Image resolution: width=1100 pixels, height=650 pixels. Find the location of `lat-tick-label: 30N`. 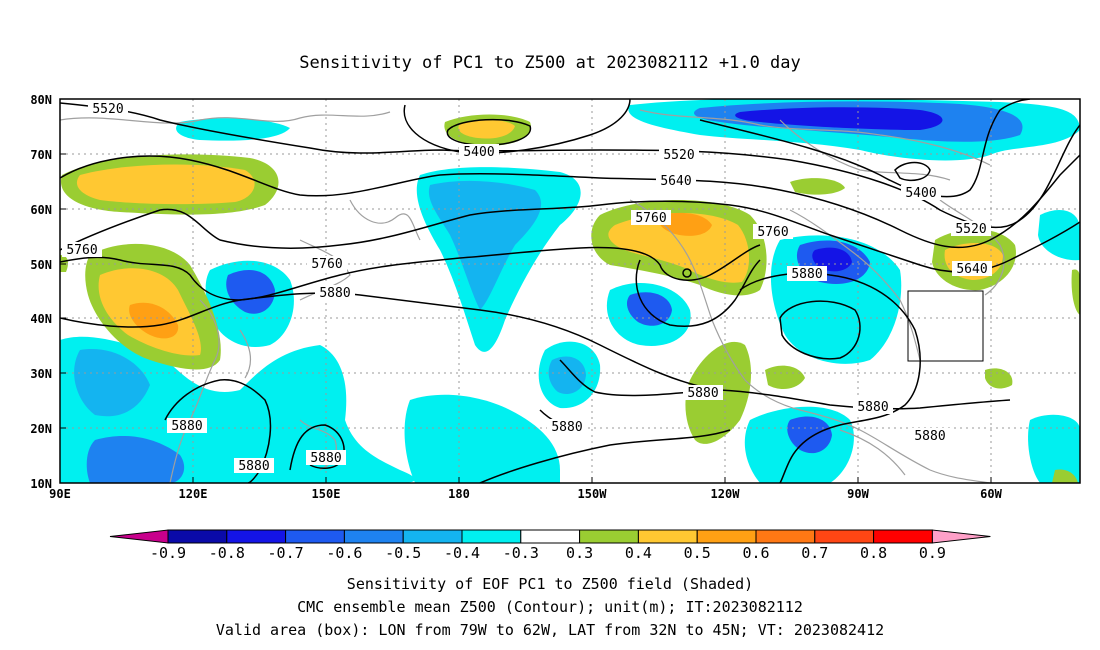

lat-tick-label: 30N is located at coordinates (41, 374).